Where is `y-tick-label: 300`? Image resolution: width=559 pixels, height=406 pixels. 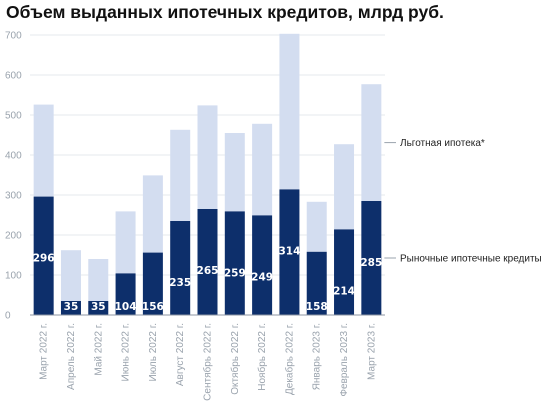
y-tick-label: 300 is located at coordinates (13, 196).